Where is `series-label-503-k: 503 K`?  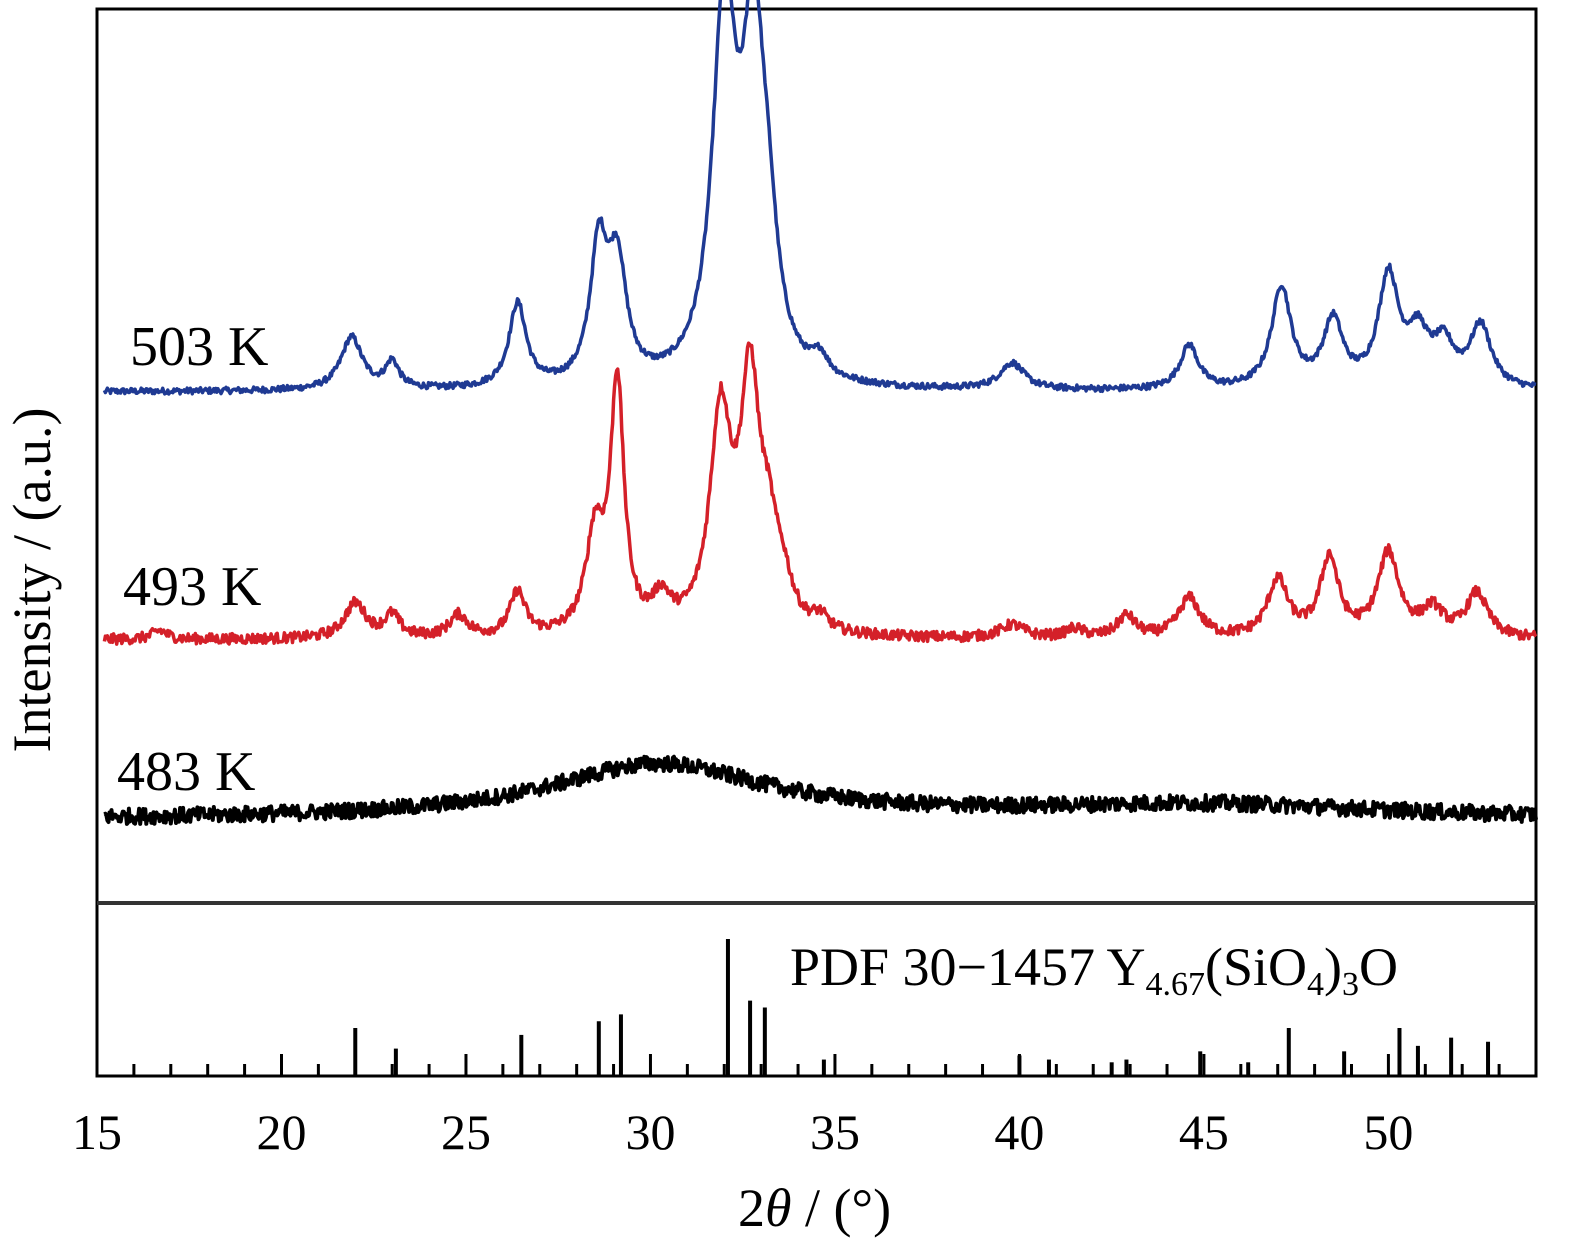
series-label-503-k: 503 K is located at coordinates (199, 347).